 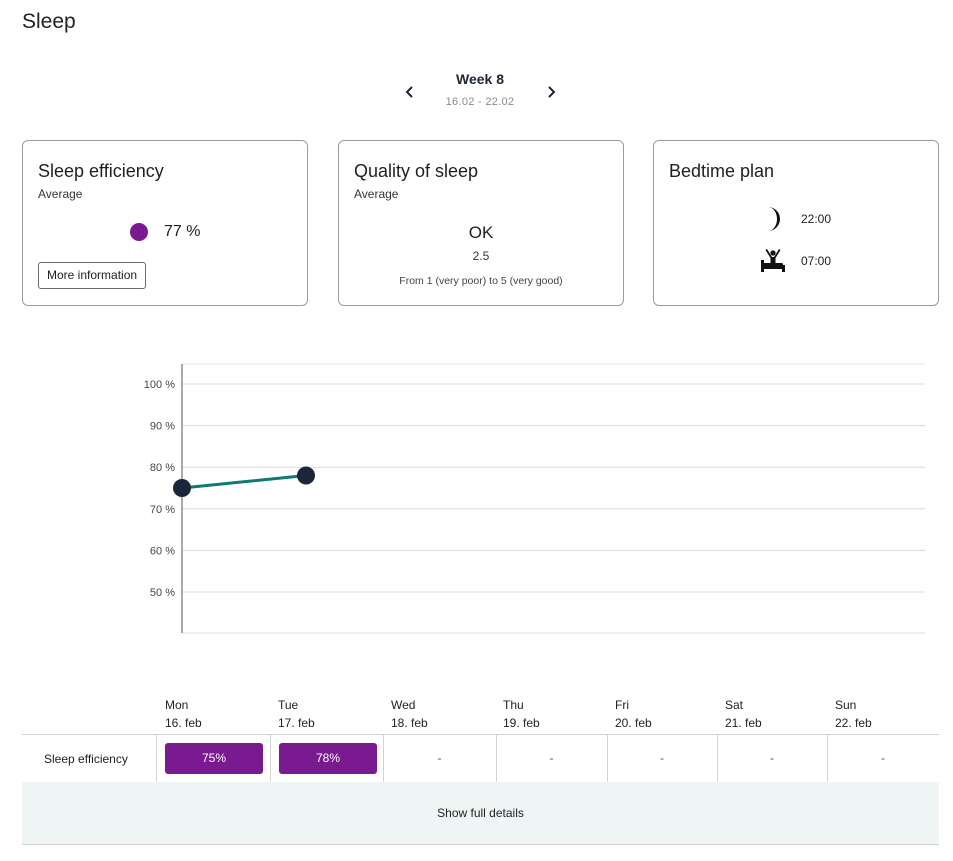 I want to click on efficiency-cell-tue: 78%, so click(x=328, y=758).